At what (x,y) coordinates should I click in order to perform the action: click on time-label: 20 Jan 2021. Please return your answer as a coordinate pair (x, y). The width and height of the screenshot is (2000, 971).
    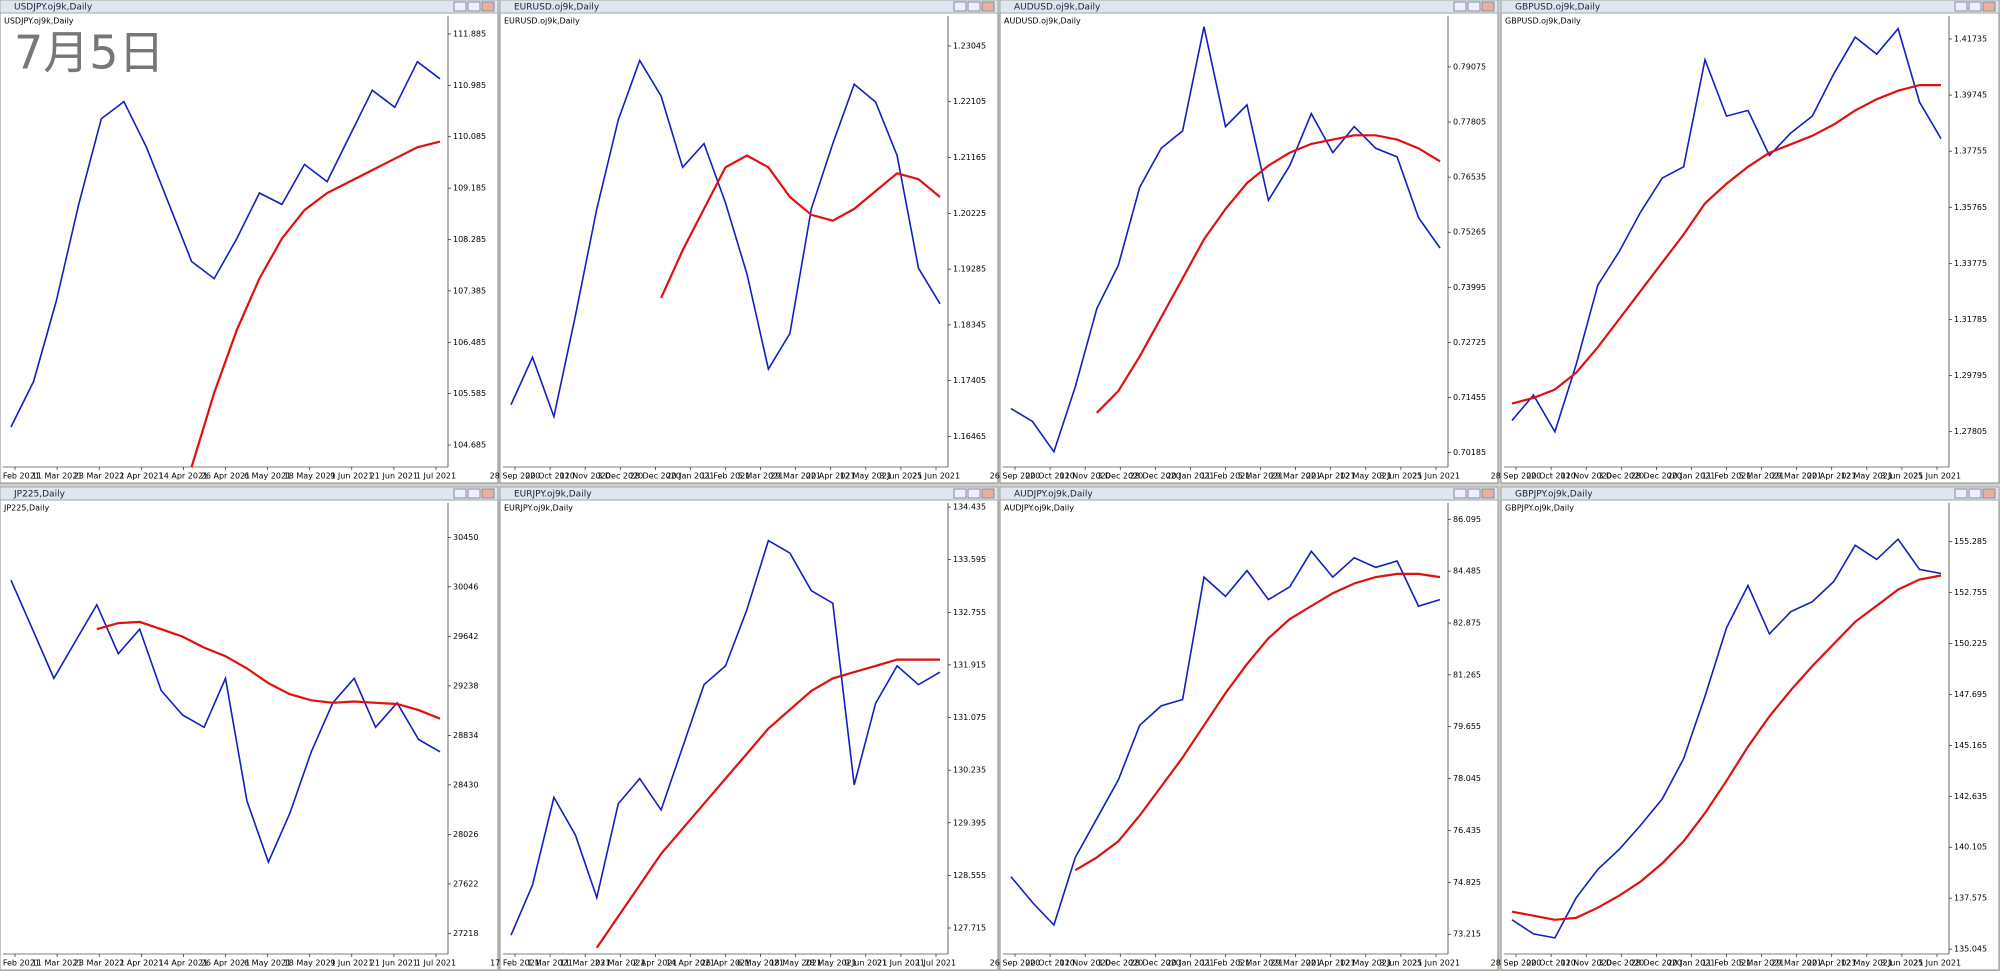
    Looking at the image, I should click on (1691, 963).